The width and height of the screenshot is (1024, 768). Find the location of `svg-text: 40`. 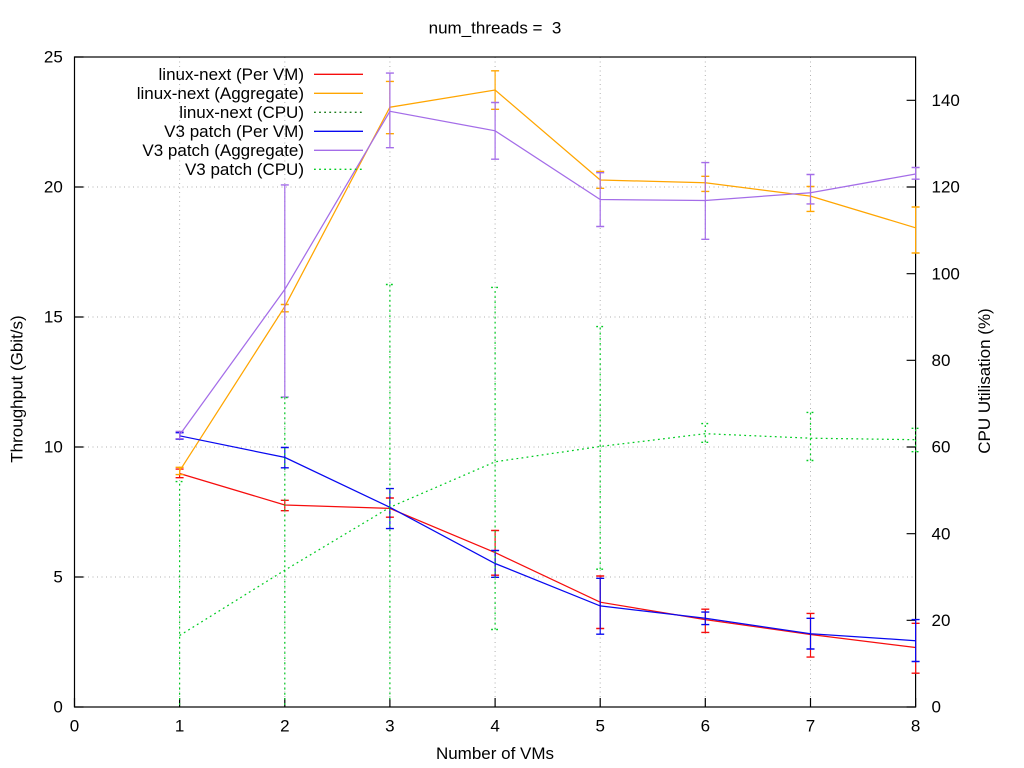

svg-text: 40 is located at coordinates (941, 533).